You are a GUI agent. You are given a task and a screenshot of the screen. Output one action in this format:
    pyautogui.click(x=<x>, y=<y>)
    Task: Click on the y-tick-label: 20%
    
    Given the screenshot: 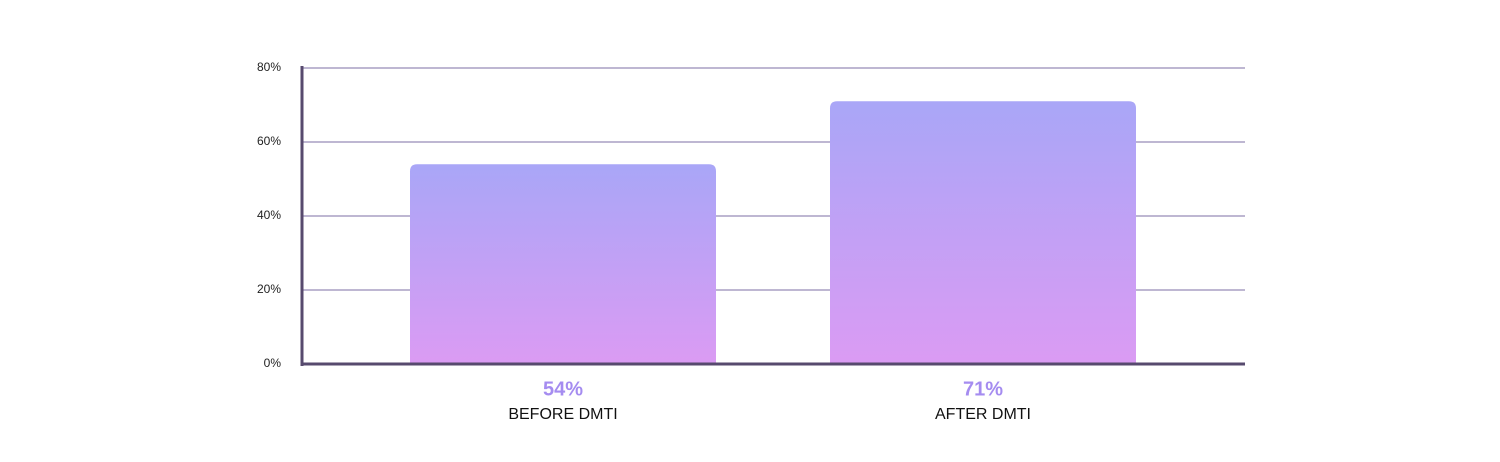 What is the action you would take?
    pyautogui.click(x=269, y=289)
    